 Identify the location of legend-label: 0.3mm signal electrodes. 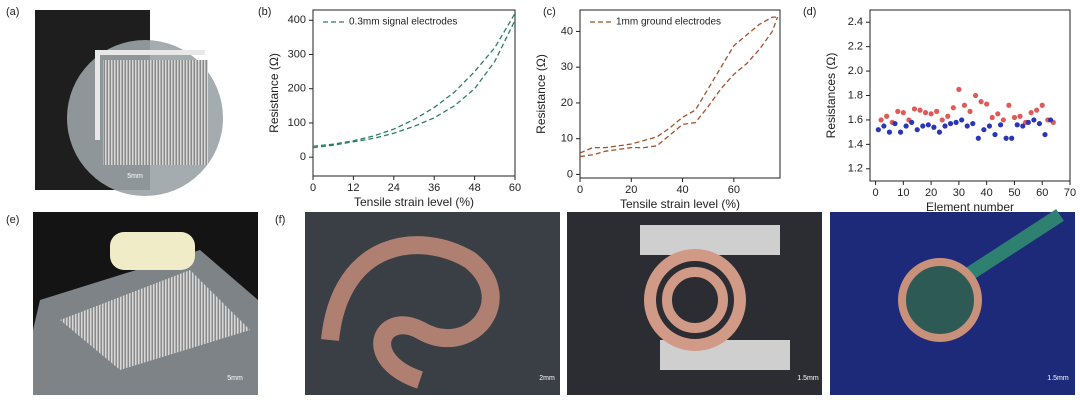
(403, 22).